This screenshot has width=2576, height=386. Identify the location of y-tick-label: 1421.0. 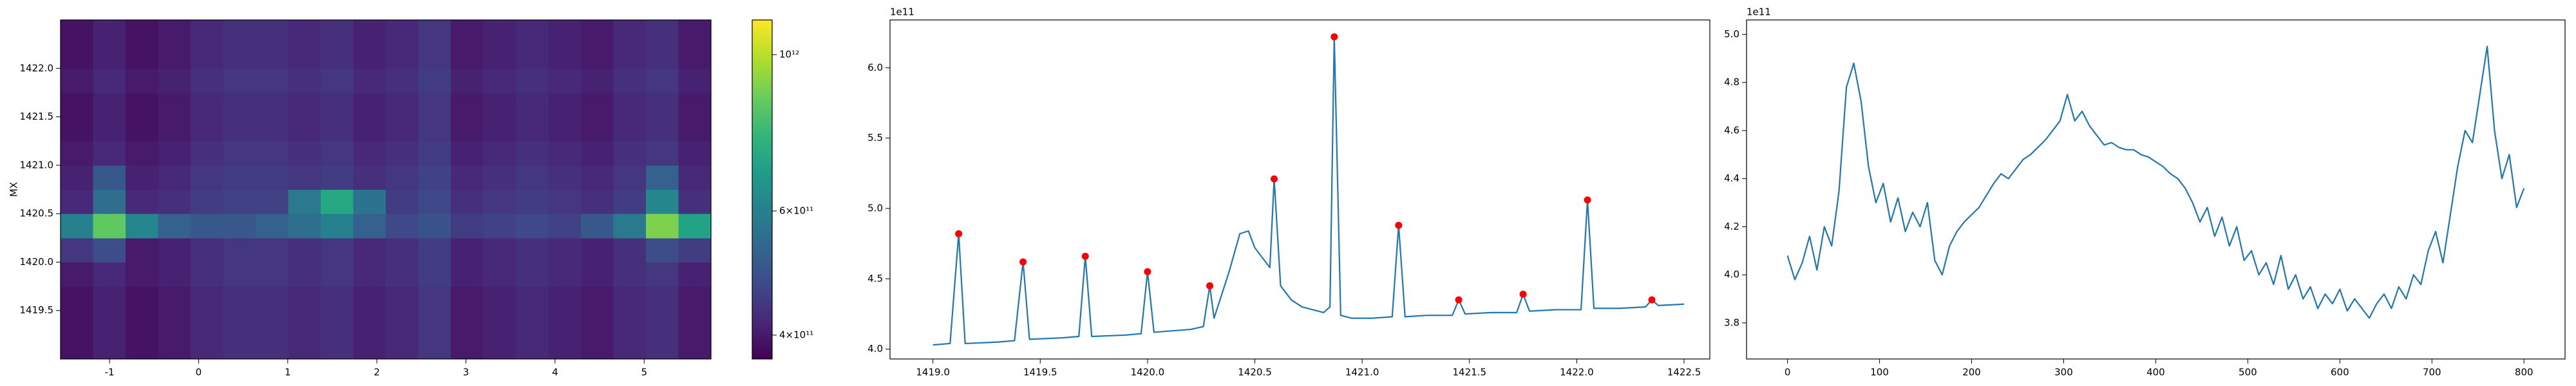
(37, 164).